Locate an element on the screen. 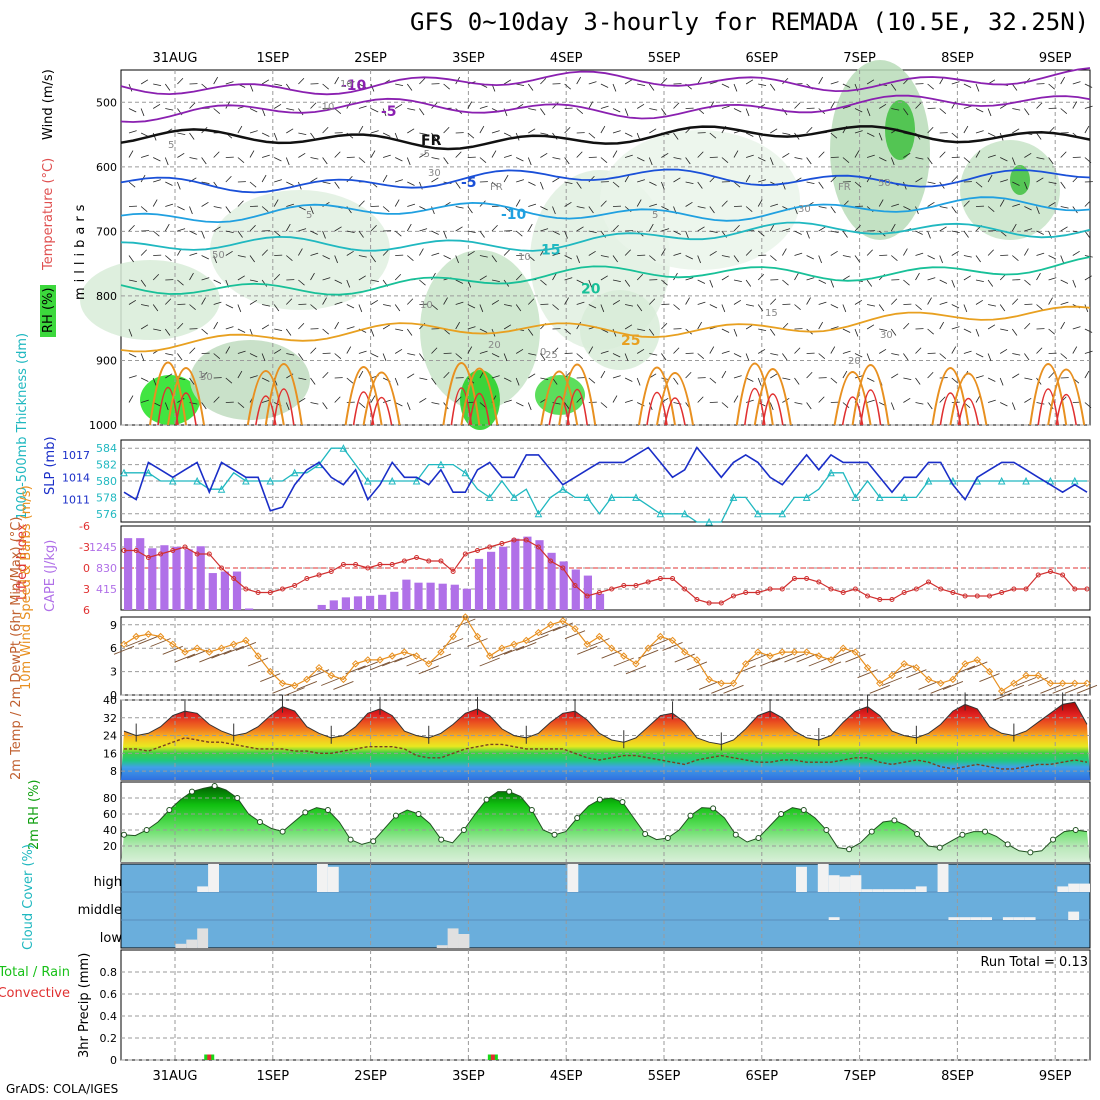 The width and height of the screenshot is (1100, 1100). footer-credit: GrADS: COLA/IGES is located at coordinates (62, 1089).